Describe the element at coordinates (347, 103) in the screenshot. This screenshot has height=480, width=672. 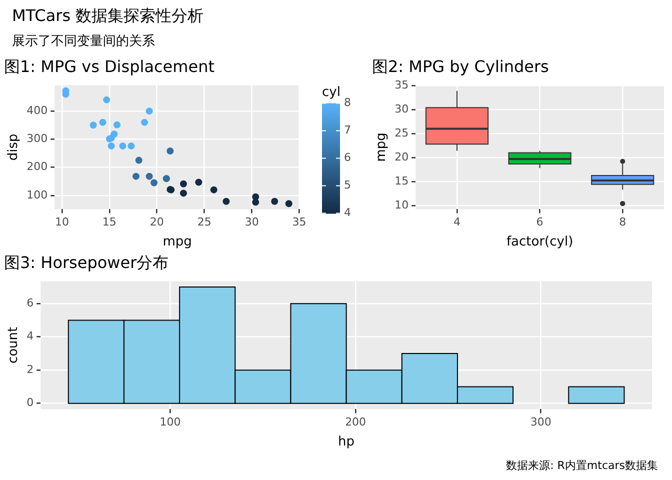
I see `color-bar-label: 8` at that location.